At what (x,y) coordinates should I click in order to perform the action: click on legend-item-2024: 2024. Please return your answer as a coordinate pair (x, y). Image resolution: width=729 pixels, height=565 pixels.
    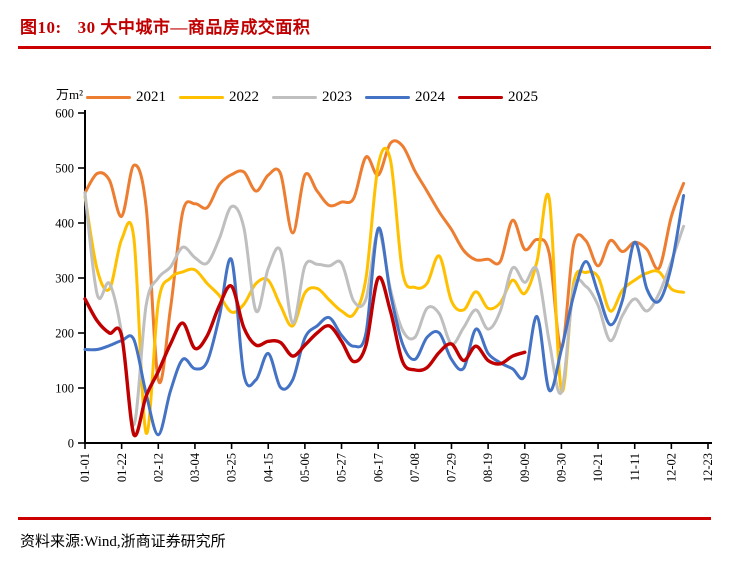
    Looking at the image, I should click on (405, 97).